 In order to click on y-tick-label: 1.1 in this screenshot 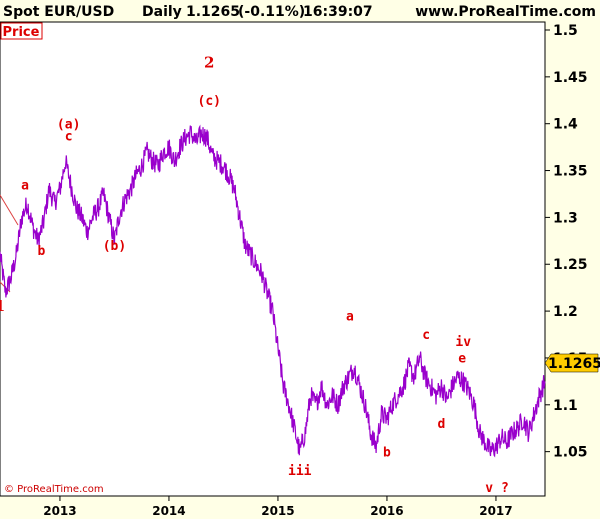, I will do `click(565, 406)`.